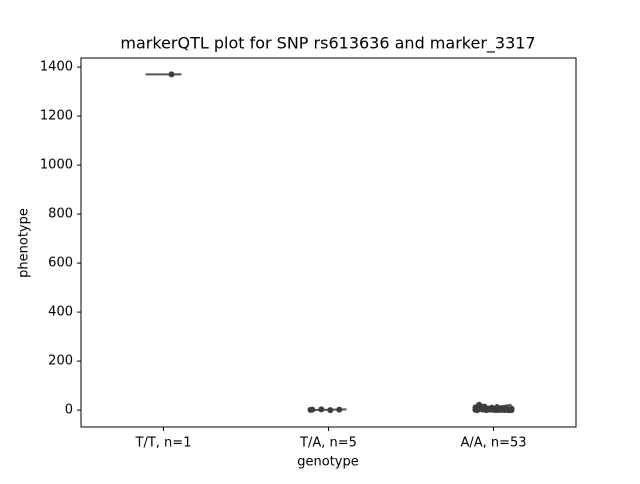 This screenshot has height=484, width=640. Describe the element at coordinates (60, 263) in the screenshot. I see `y-tick-label: 600` at that location.